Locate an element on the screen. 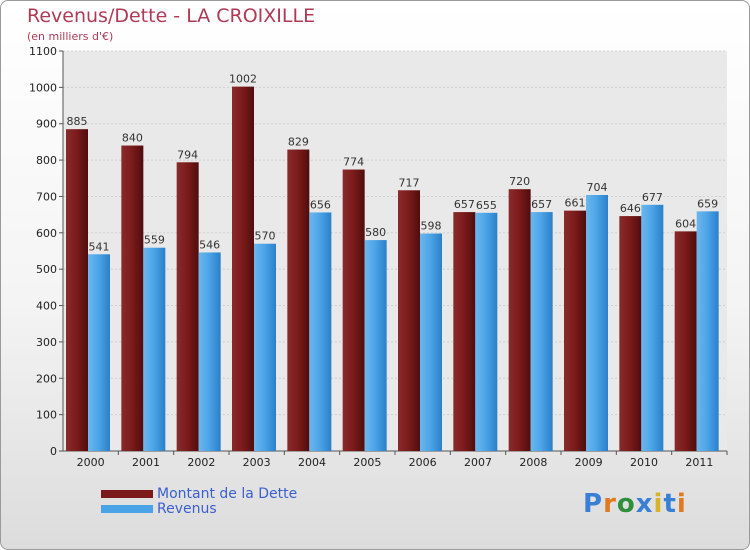 This screenshot has height=550, width=750. data-label: 546 is located at coordinates (209, 244).